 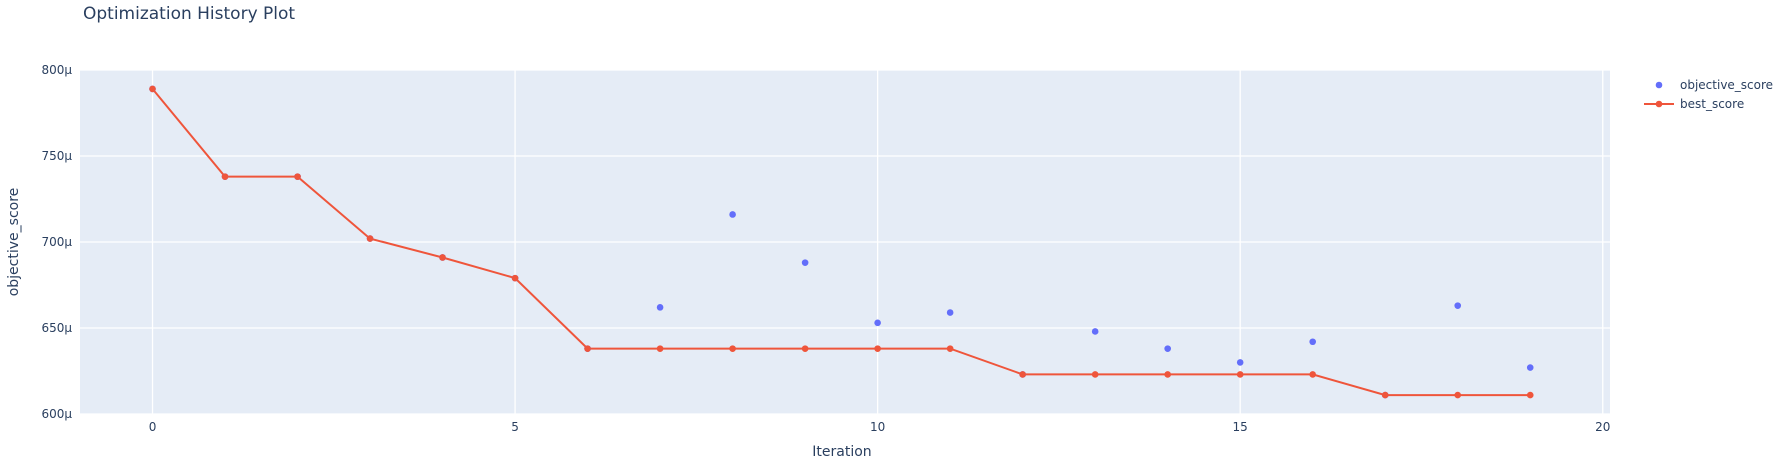 I want to click on legend: objective_score best_score, so click(x=1708, y=94).